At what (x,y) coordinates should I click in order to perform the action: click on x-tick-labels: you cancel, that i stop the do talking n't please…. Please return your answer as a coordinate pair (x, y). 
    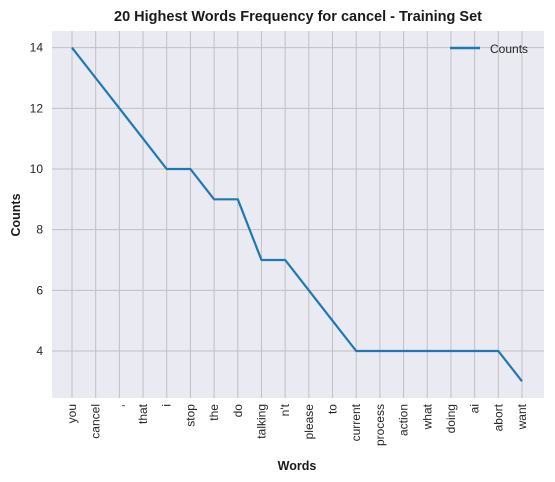
    Looking at the image, I should click on (297, 424).